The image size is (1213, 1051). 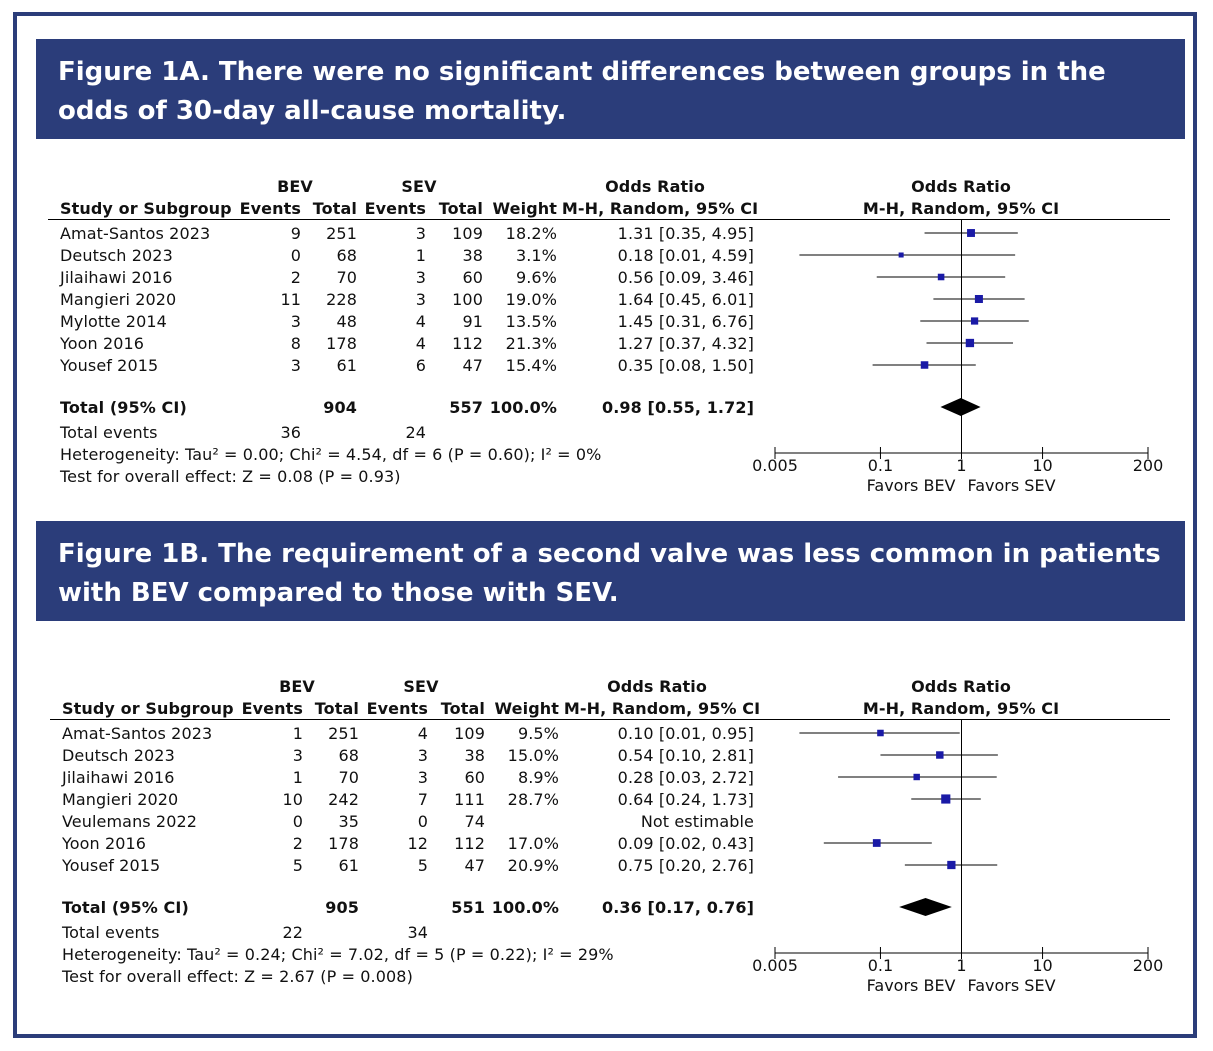 What do you see at coordinates (348, 777) in the screenshot?
I see `bev-total: 70` at bounding box center [348, 777].